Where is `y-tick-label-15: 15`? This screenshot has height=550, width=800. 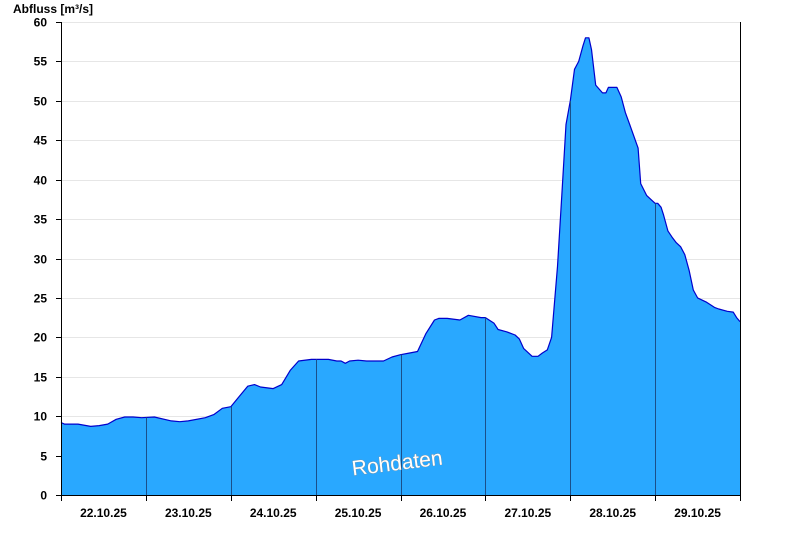
y-tick-label-15: 15 is located at coordinates (41, 378).